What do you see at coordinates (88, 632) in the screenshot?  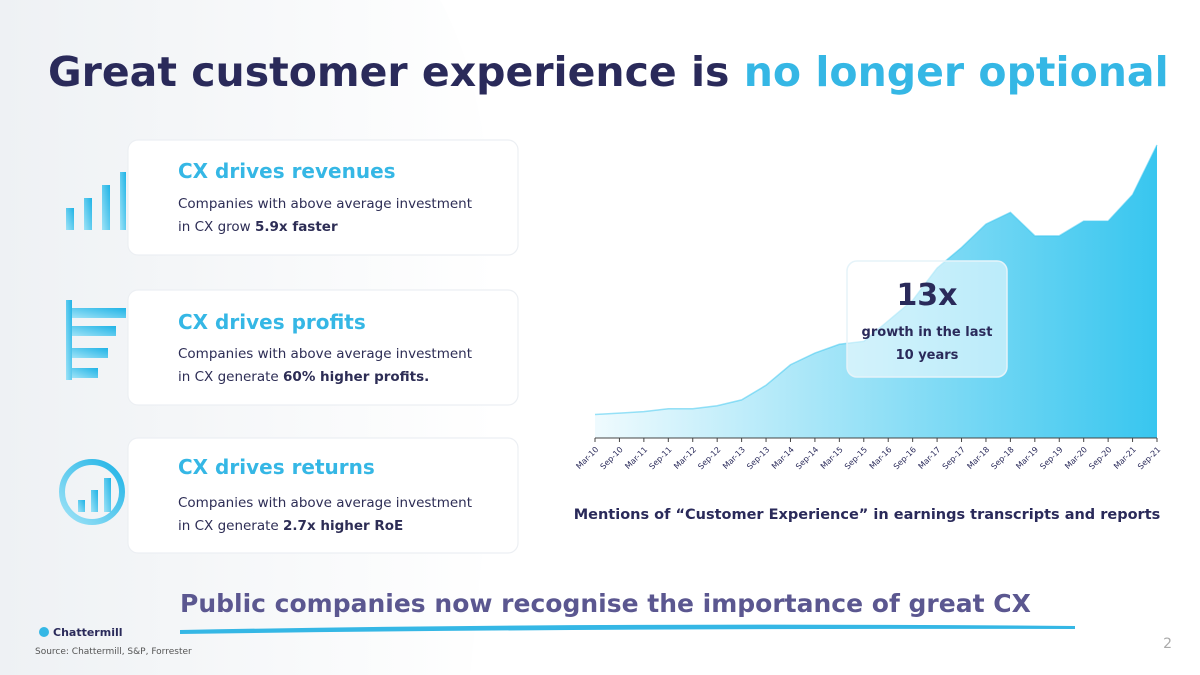 I see `logo-text: Chattermill` at bounding box center [88, 632].